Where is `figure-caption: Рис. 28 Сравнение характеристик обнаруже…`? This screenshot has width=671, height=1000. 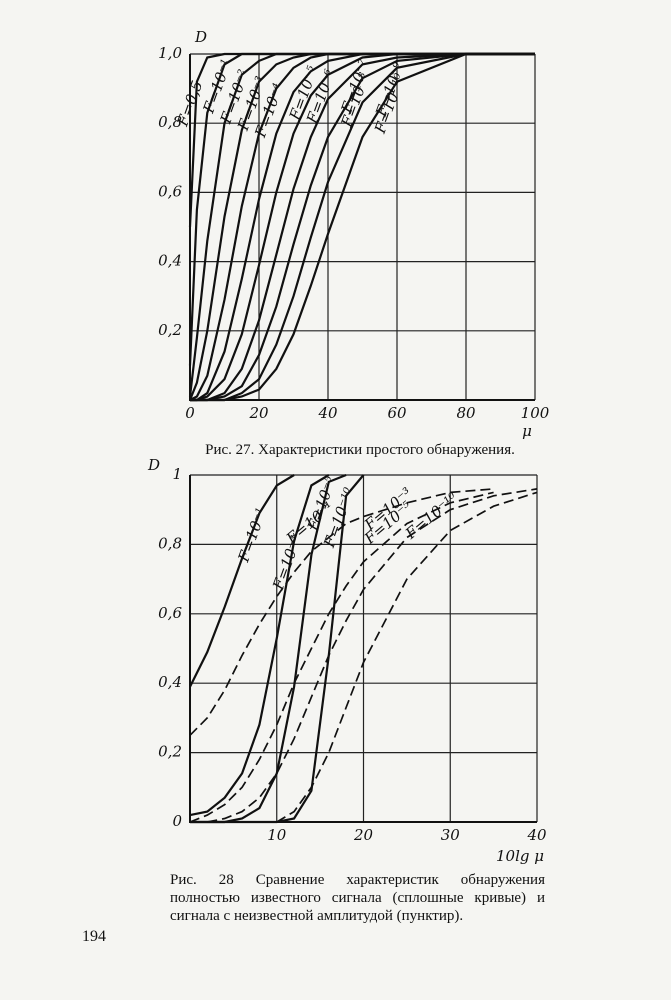 figure-caption: Рис. 28 Сравнение характеристик обнаруже… is located at coordinates (357, 898).